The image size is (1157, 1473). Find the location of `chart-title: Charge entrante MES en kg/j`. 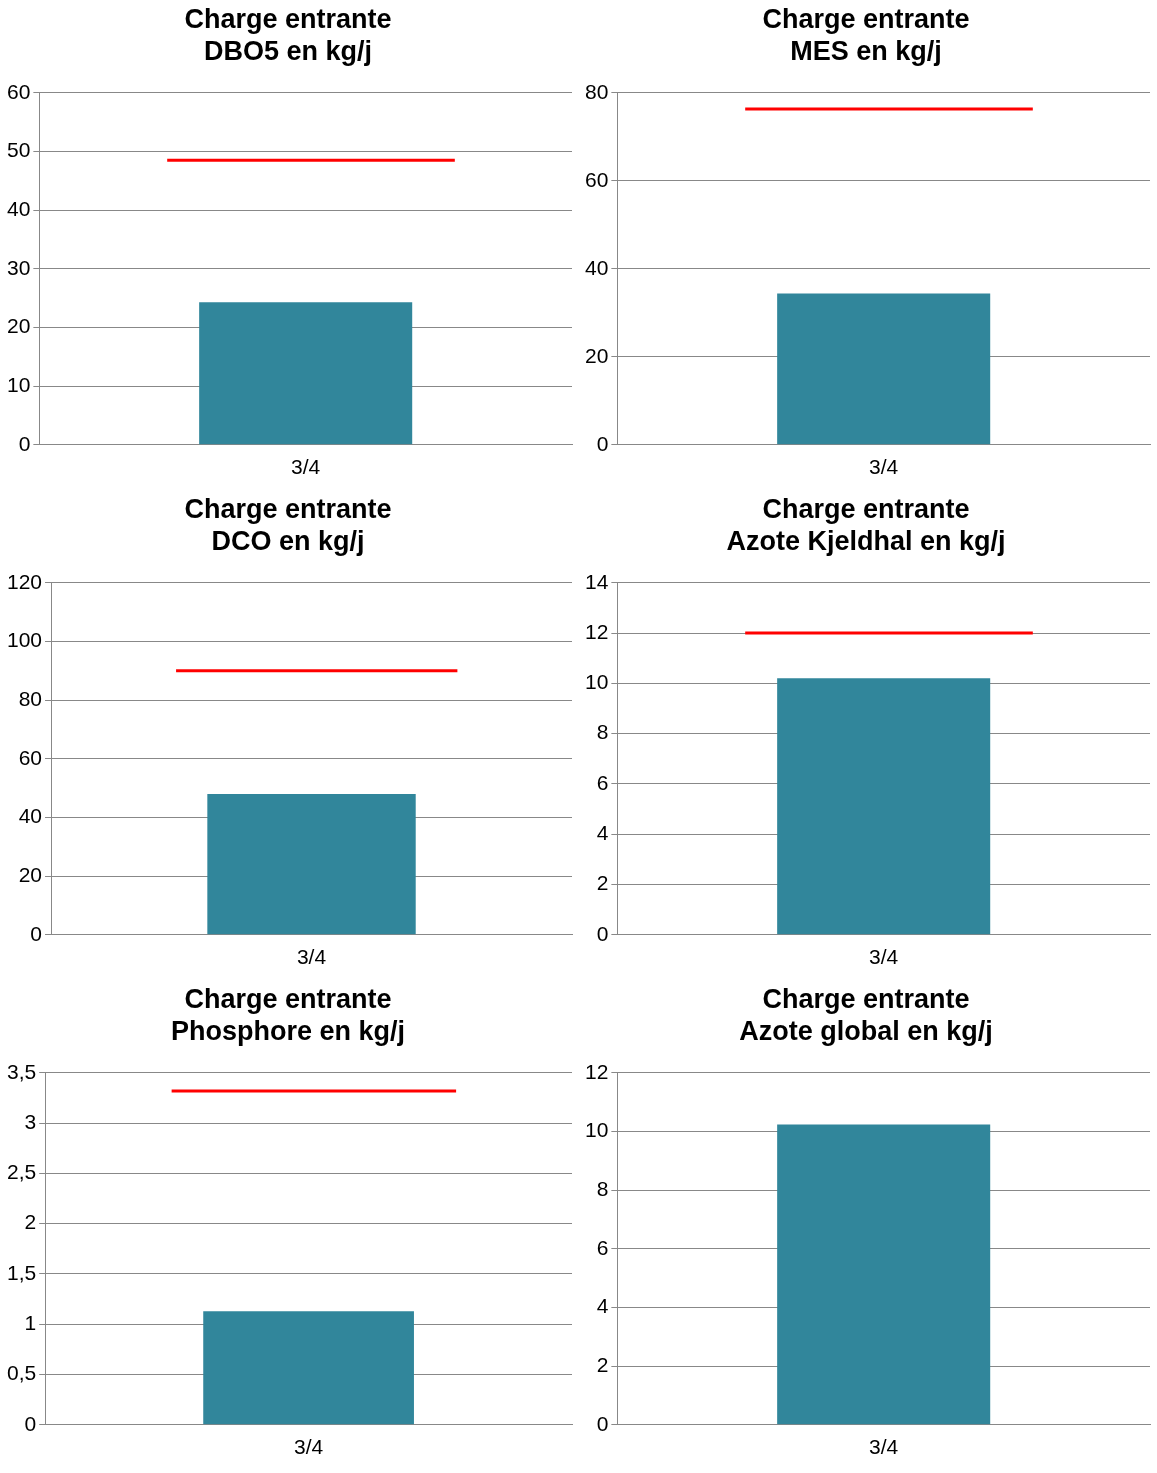

chart-title: Charge entrante MES en kg/j is located at coordinates (866, 35).